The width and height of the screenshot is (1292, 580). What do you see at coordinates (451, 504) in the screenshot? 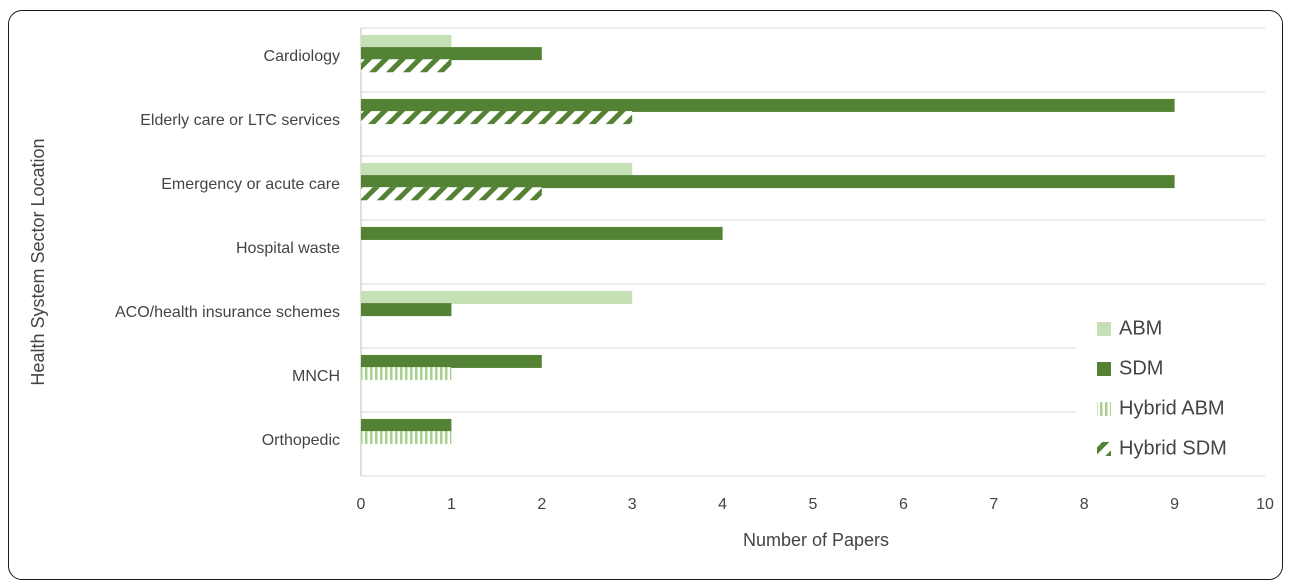
I see `x-tick-label: 1` at bounding box center [451, 504].